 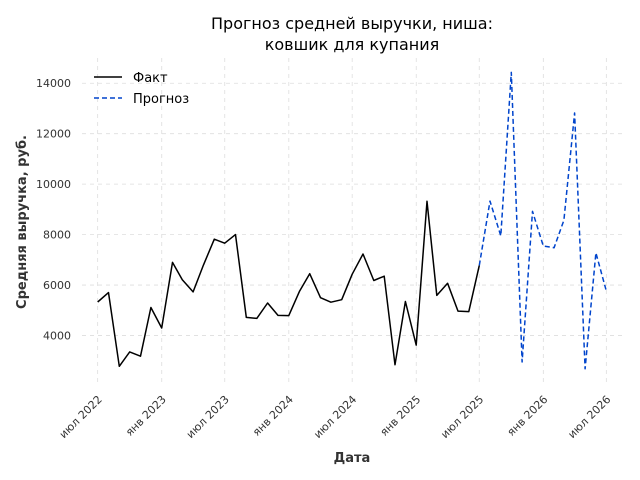 I want to click on x-tick-label: июл 2026, so click(x=589, y=417).